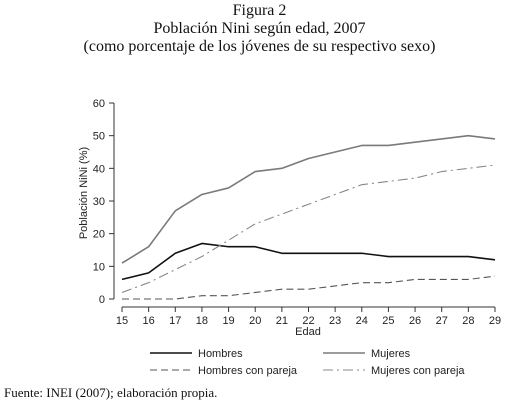 Image resolution: width=519 pixels, height=406 pixels. Describe the element at coordinates (99, 202) in the screenshot. I see `y-tick-label: 30` at that location.